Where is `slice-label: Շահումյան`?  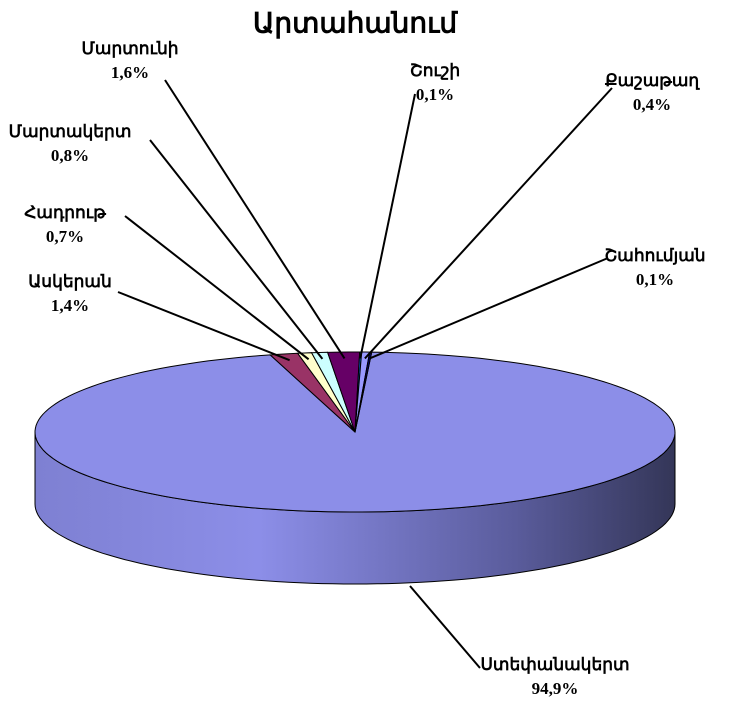 slice-label: Շահումյան is located at coordinates (654, 255).